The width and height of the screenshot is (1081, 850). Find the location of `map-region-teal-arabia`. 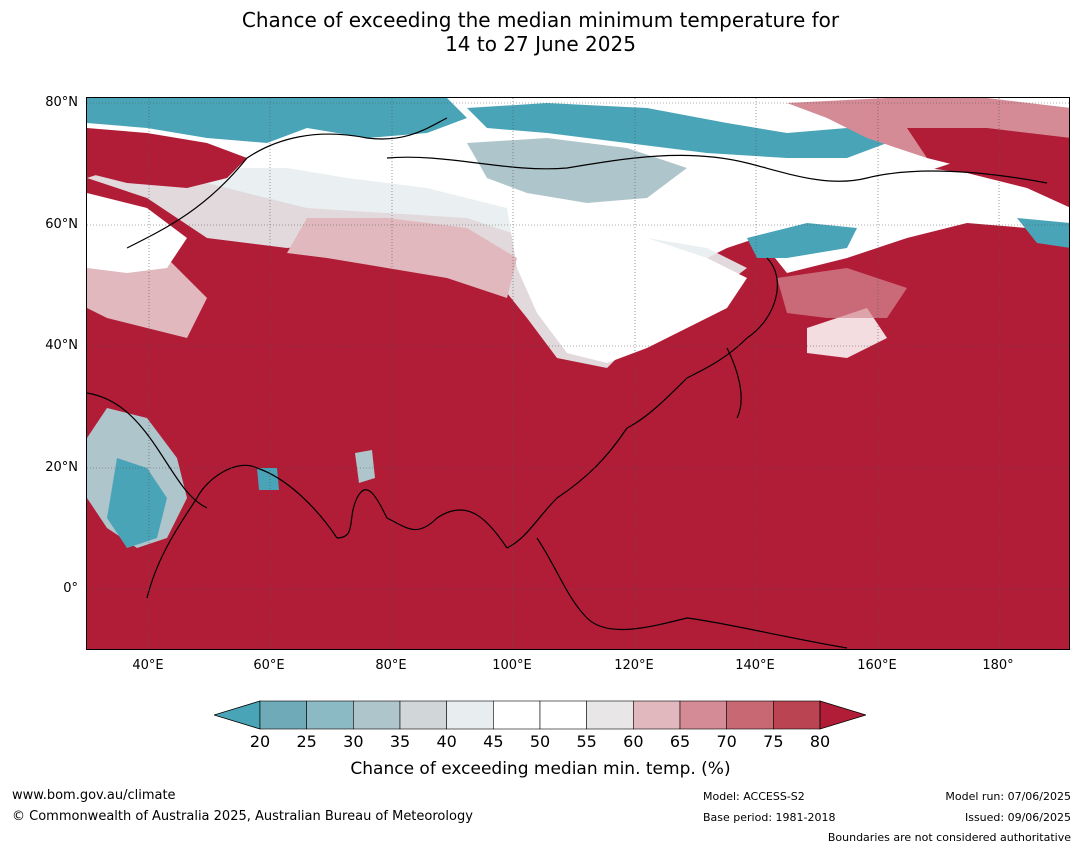

map-region-teal-arabia is located at coordinates (137, 503).